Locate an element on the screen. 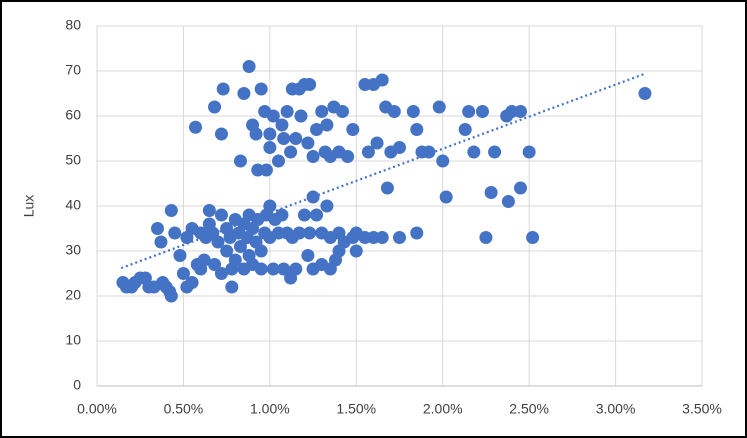 The width and height of the screenshot is (747, 438). y-tick-label: 30 is located at coordinates (73, 250).